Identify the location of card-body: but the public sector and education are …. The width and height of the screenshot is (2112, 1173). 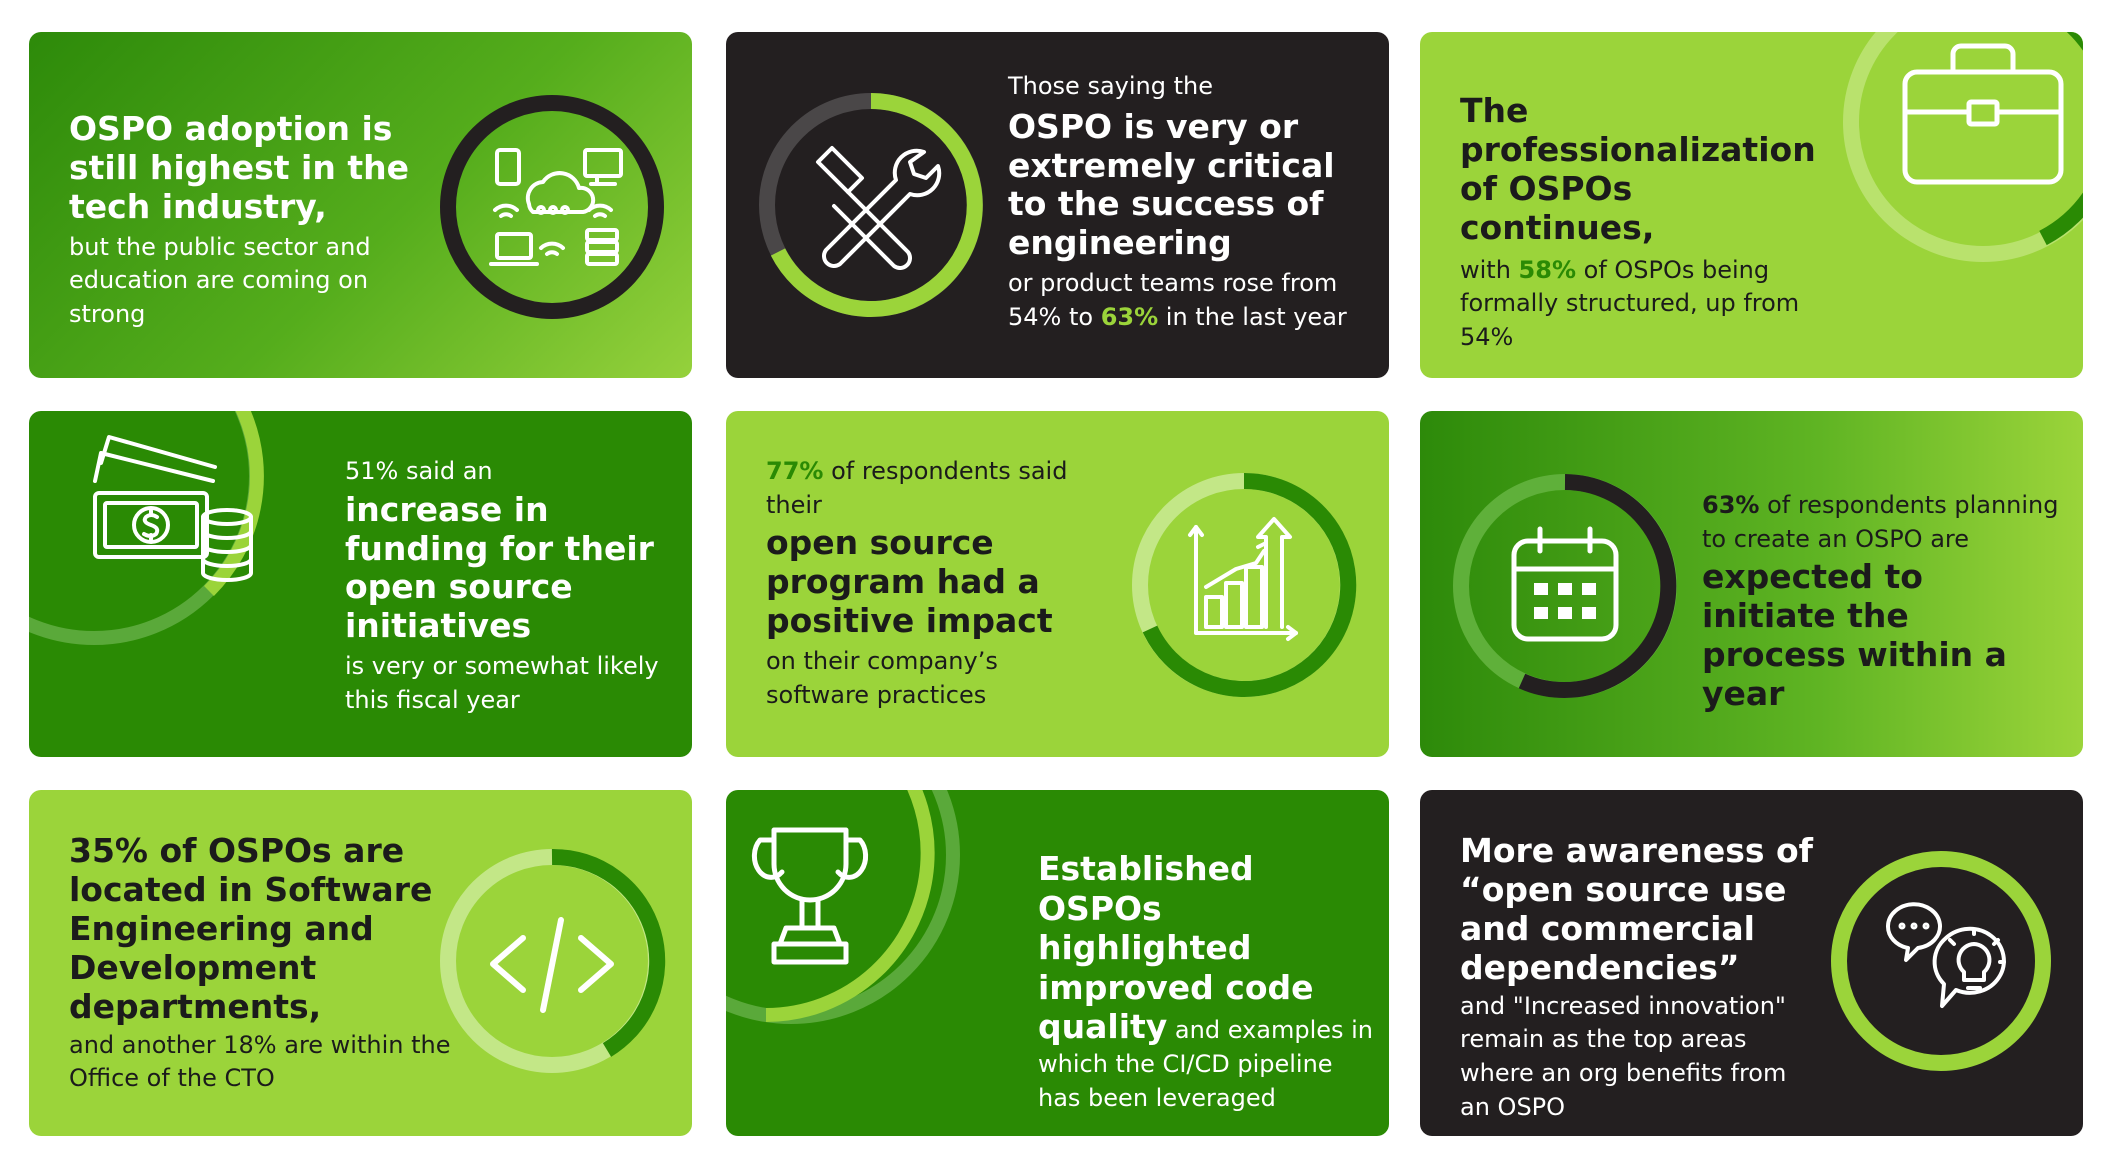
(220, 280).